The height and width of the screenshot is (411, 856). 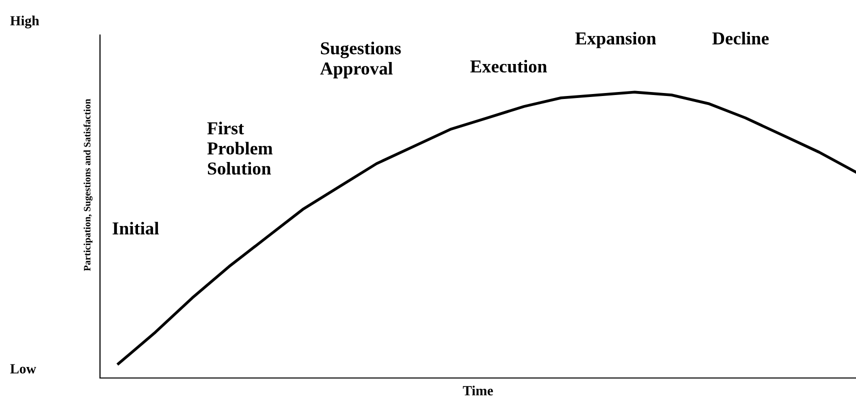 What do you see at coordinates (240, 148) in the screenshot?
I see `annotation: First Problem Solution` at bounding box center [240, 148].